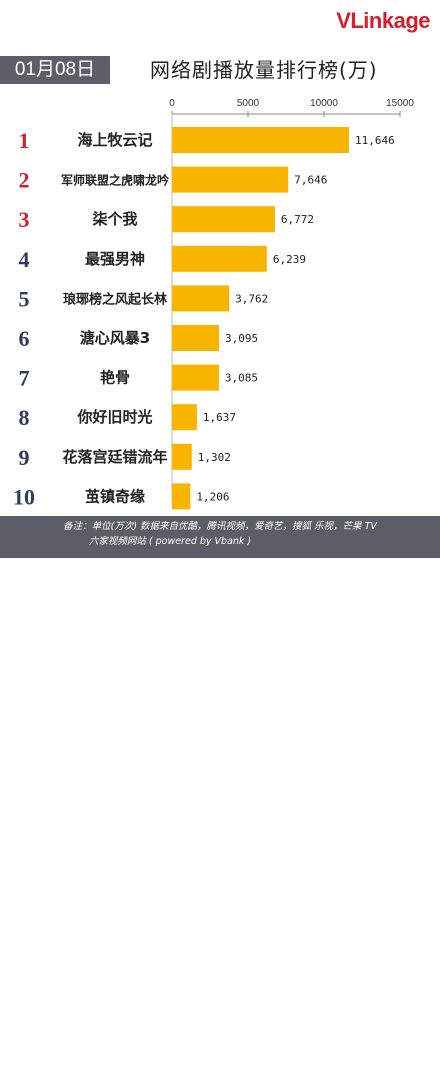 The height and width of the screenshot is (1065, 440). I want to click on footer-note-line1: 备注：单位(万次) 数据来自优酷，腾讯视频，爱奇艺，搜狐 乐视，芒果 TV, so click(220, 526).